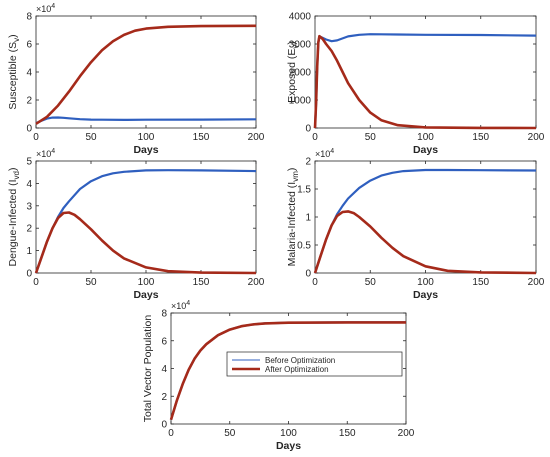 This screenshot has width=550, height=457. What do you see at coordinates (29, 206) in the screenshot?
I see `y-tick-label: 3` at bounding box center [29, 206].